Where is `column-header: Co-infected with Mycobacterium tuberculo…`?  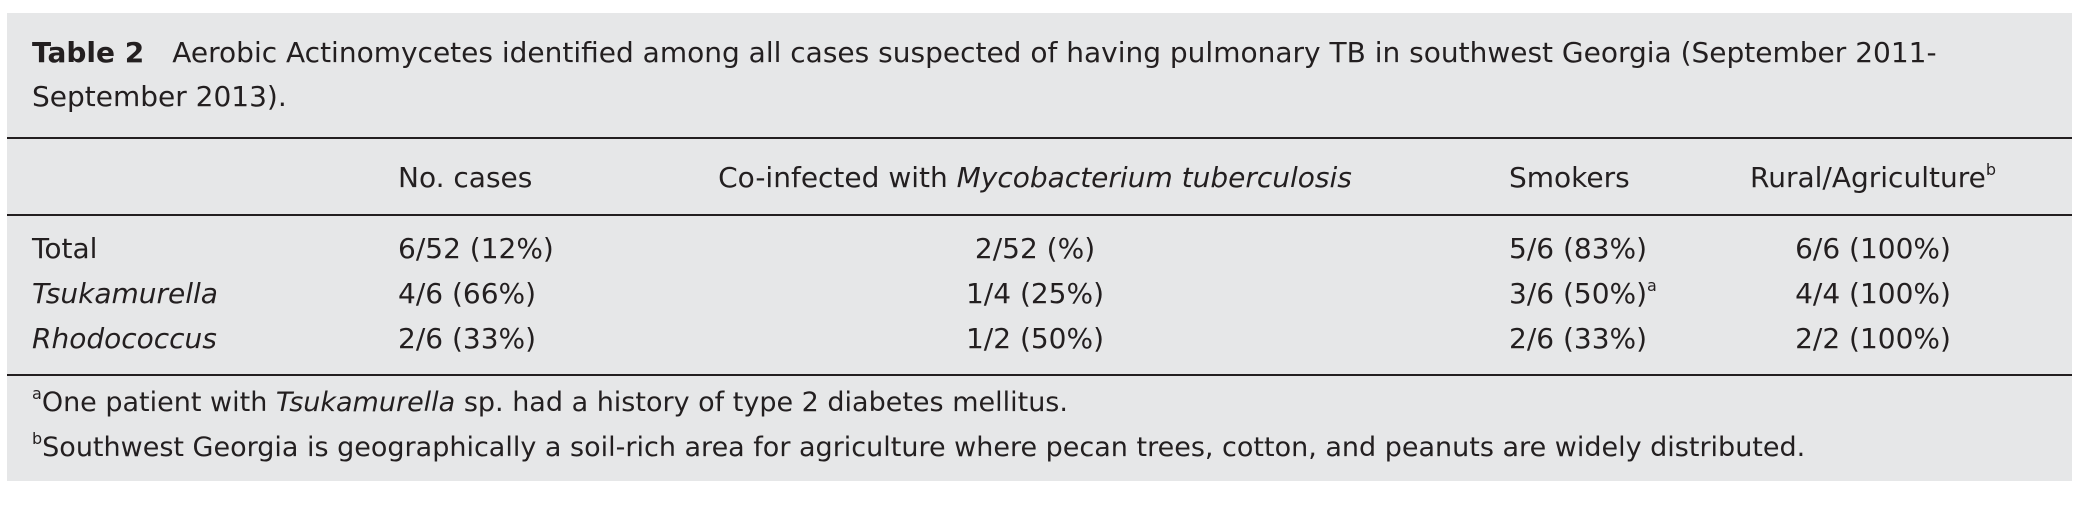 column-header: Co-infected with Mycobacterium tuberculo… is located at coordinates (1035, 178).